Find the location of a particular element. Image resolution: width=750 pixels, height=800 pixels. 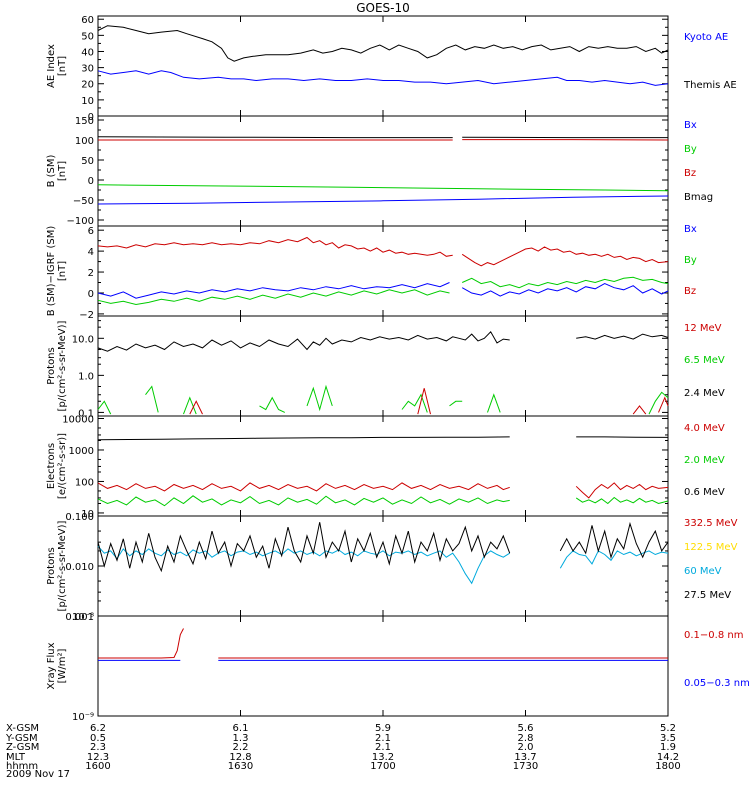

series-line-themis-ae is located at coordinates (383, 78).